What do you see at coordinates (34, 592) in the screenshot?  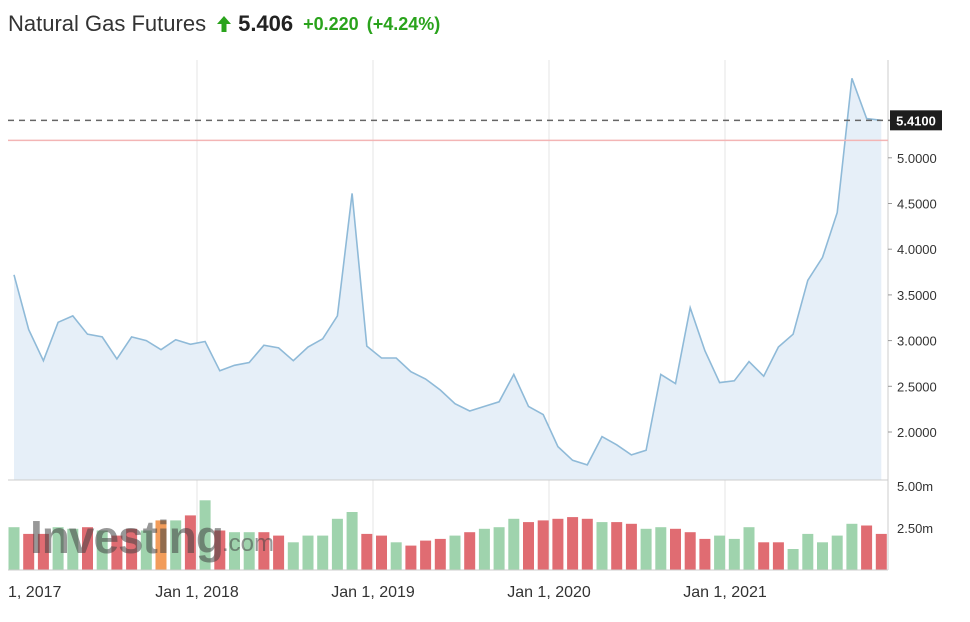 I see `x-tick-label: 1, 2017` at bounding box center [34, 592].